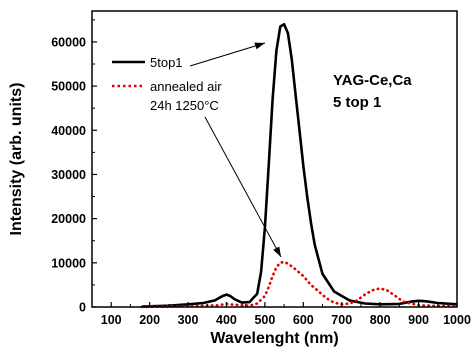 This screenshot has height=353, width=475. Describe the element at coordinates (299, 284) in the screenshot. I see `series-line-annealed` at that location.